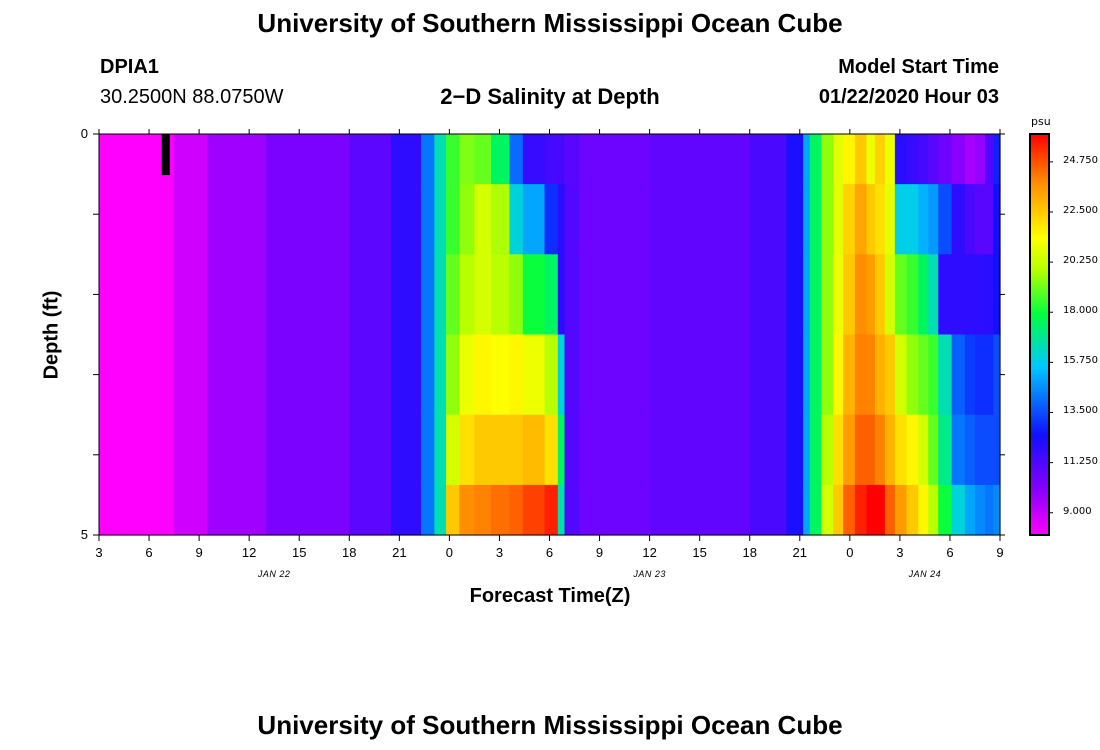  Describe the element at coordinates (1080, 160) in the screenshot. I see `colorbar-tick-label: 24.750` at that location.